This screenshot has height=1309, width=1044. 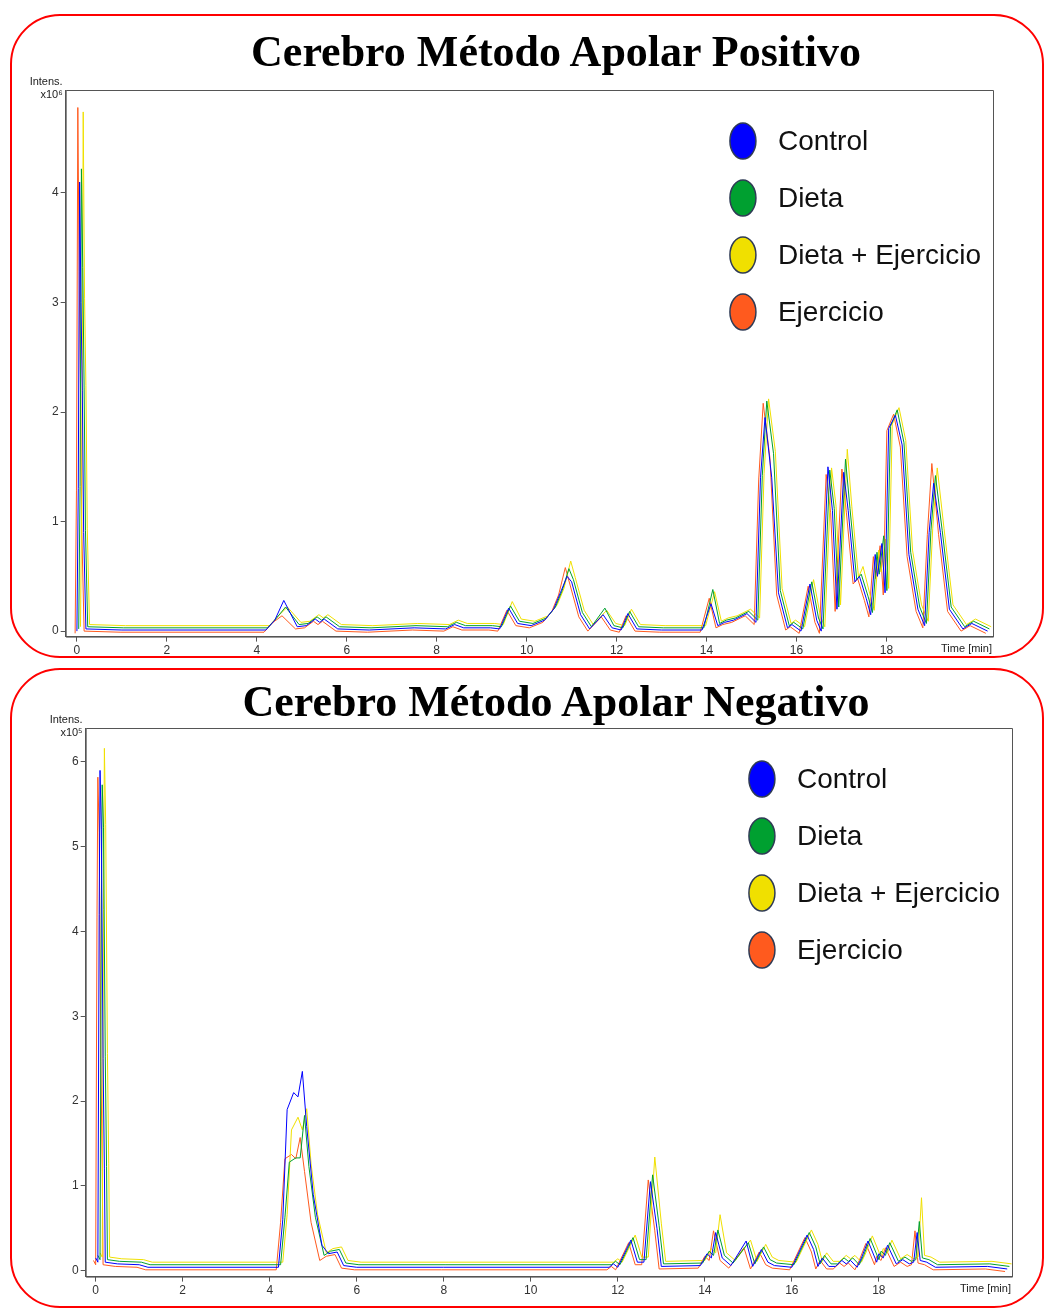 What do you see at coordinates (556, 701) in the screenshot?
I see `chart-title: Cerebro Método Apolar Negativo` at bounding box center [556, 701].